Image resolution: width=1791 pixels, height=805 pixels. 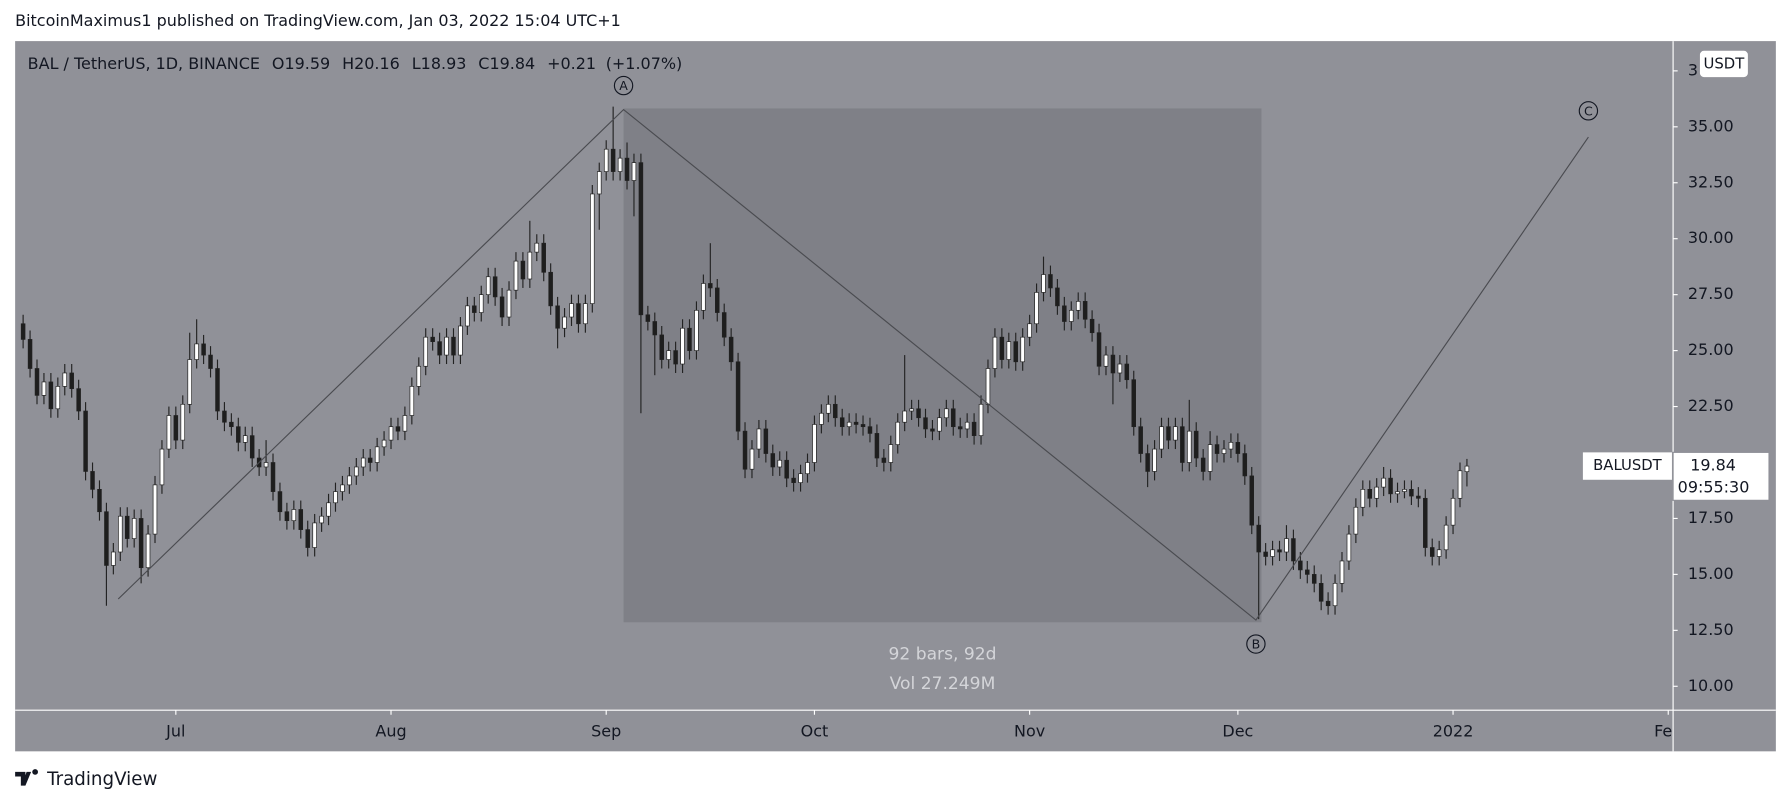 I want to click on symbol: BAL / TetherUS, 1D, BINANCE, so click(x=144, y=62).